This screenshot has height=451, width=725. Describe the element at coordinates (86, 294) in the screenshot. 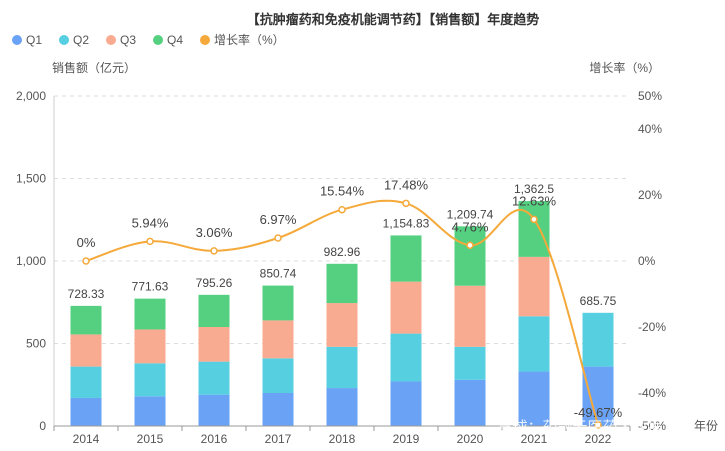

I see `total-label-2014: 728.33` at that location.